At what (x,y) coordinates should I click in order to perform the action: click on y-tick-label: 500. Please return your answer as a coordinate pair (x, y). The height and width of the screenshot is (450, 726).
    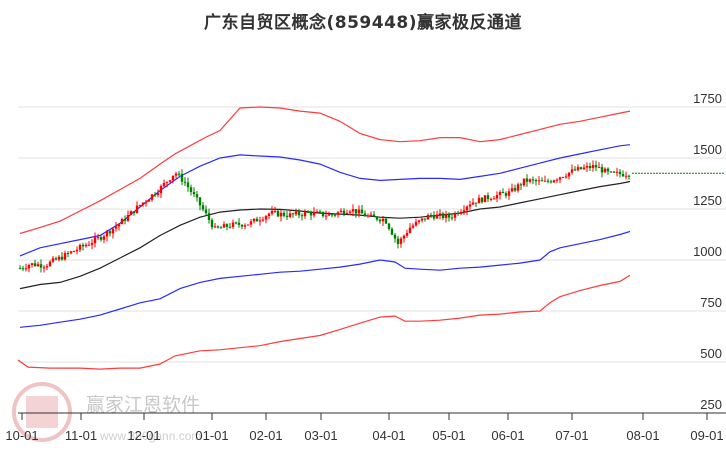
    Looking at the image, I should click on (711, 353).